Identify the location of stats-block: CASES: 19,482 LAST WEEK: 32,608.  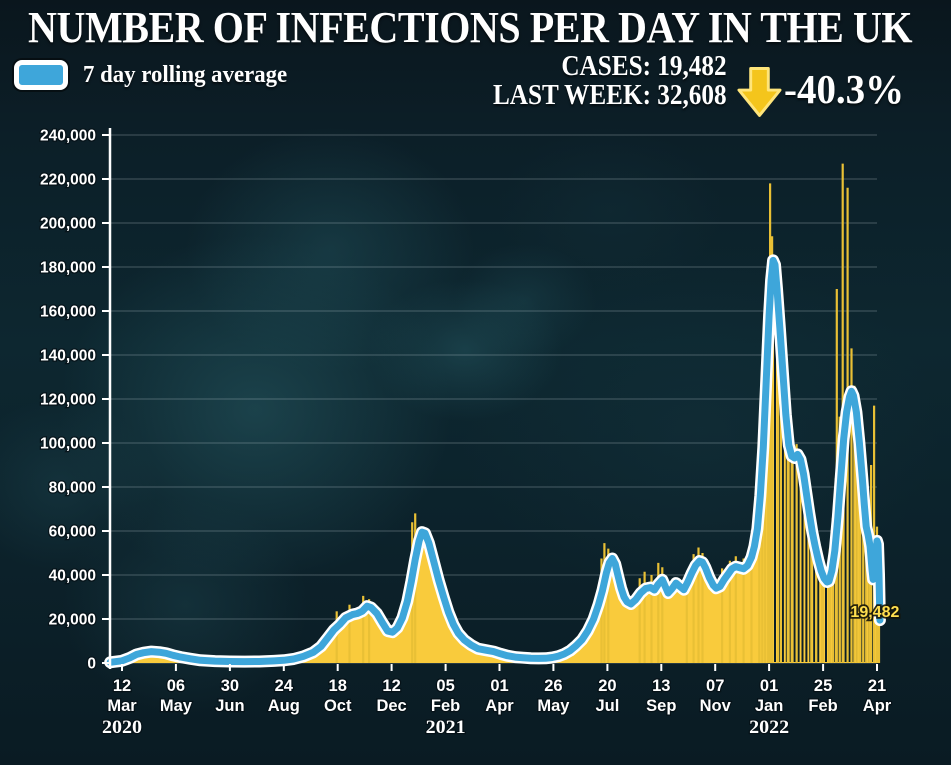
(610, 81).